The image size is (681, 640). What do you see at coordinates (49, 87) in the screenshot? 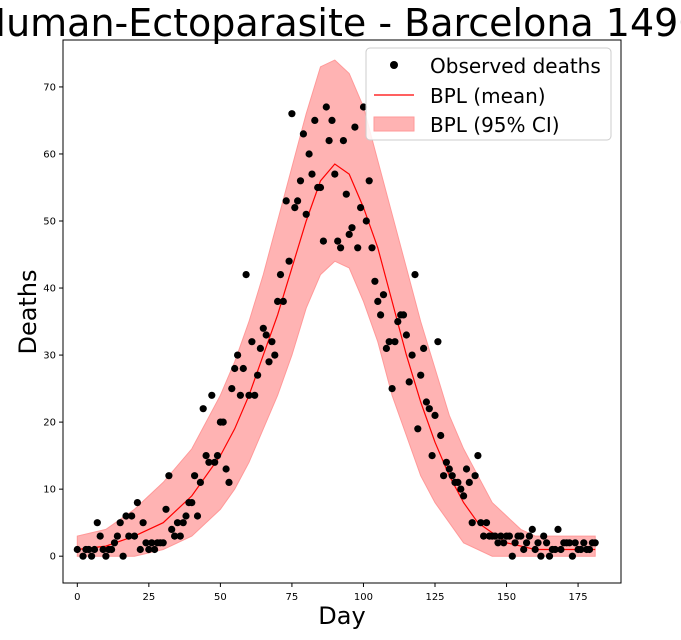
I see `y-tick-label: 70` at bounding box center [49, 87].